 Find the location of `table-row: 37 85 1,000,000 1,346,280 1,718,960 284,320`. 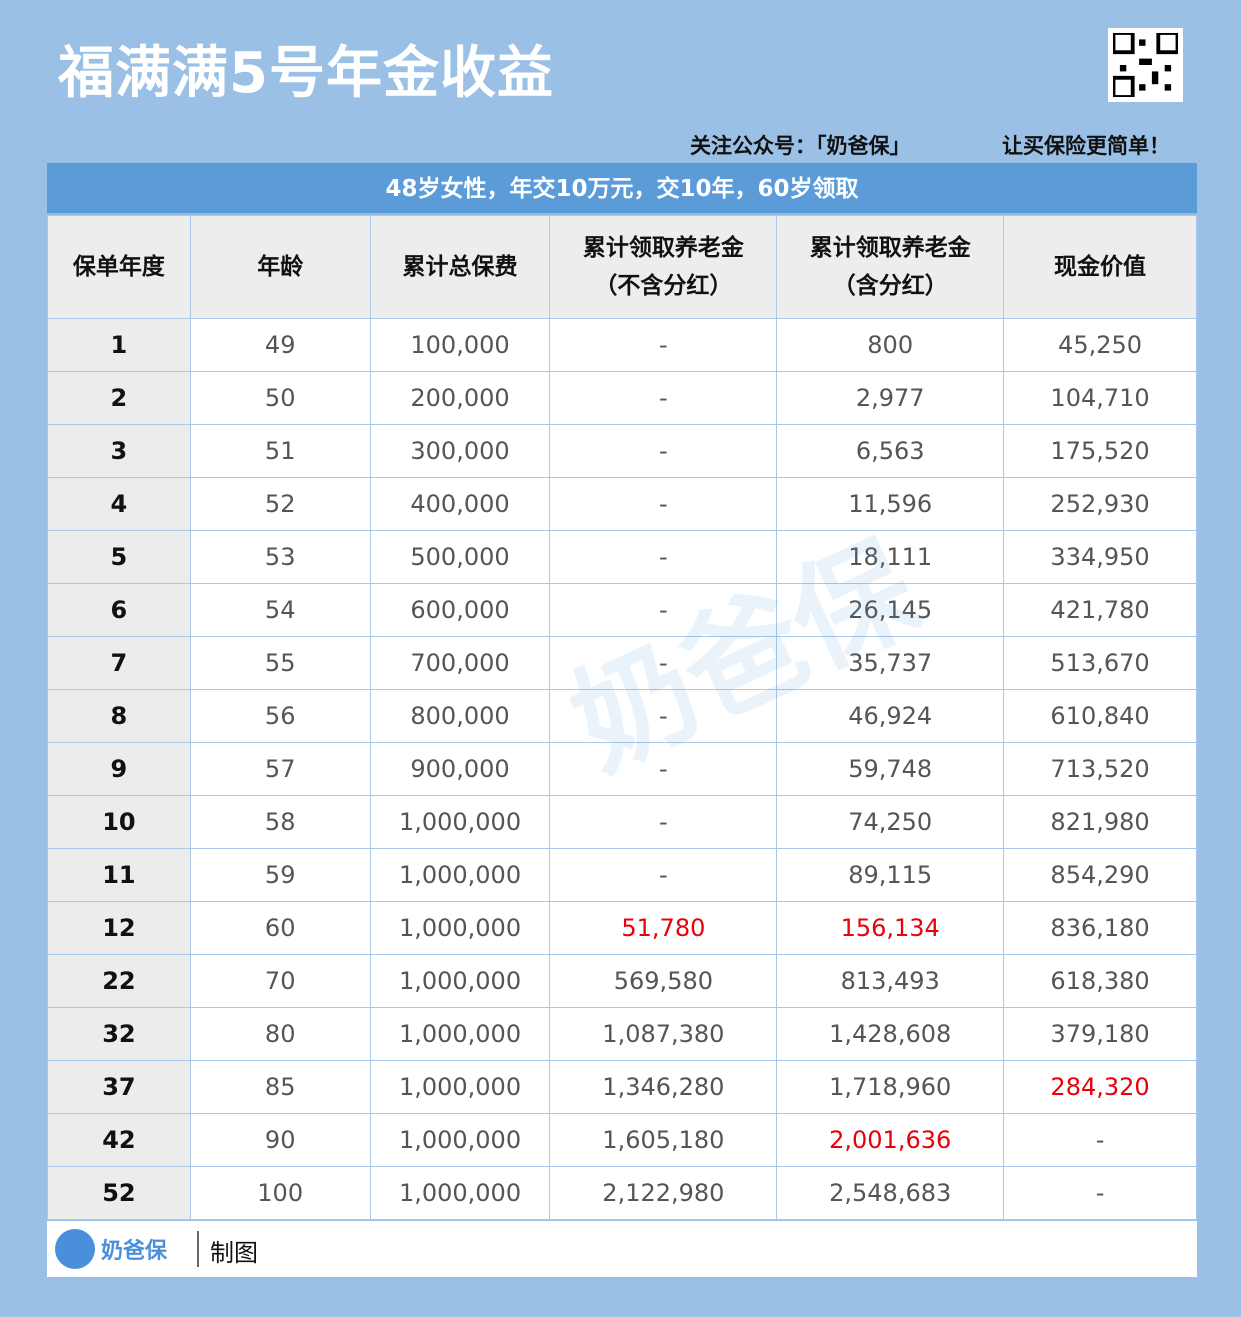

table-row: 37 85 1,000,000 1,346,280 1,718,960 284,320 is located at coordinates (622, 1087).